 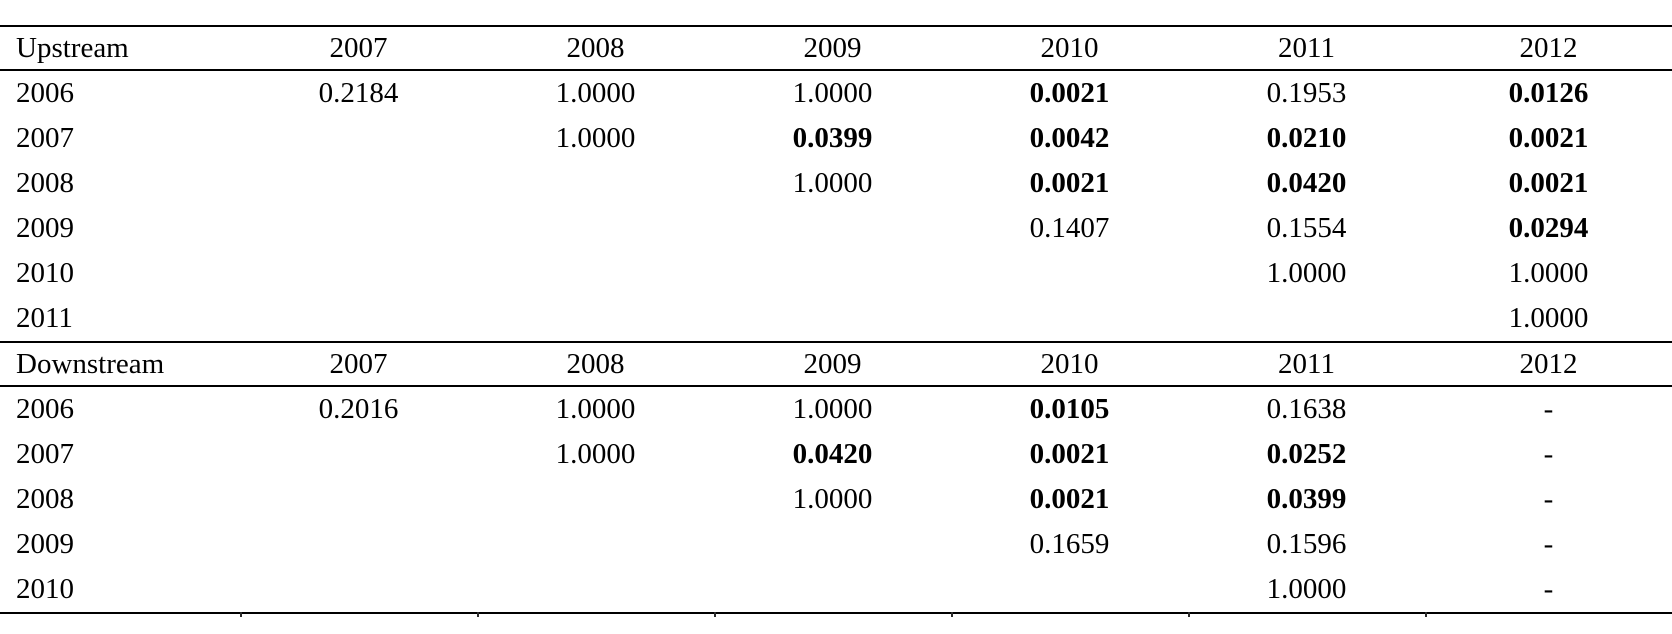 I want to click on table-row: 2007 1.0000 0.0399 0.0042 0.0210 0.0021, so click(x=836, y=138).